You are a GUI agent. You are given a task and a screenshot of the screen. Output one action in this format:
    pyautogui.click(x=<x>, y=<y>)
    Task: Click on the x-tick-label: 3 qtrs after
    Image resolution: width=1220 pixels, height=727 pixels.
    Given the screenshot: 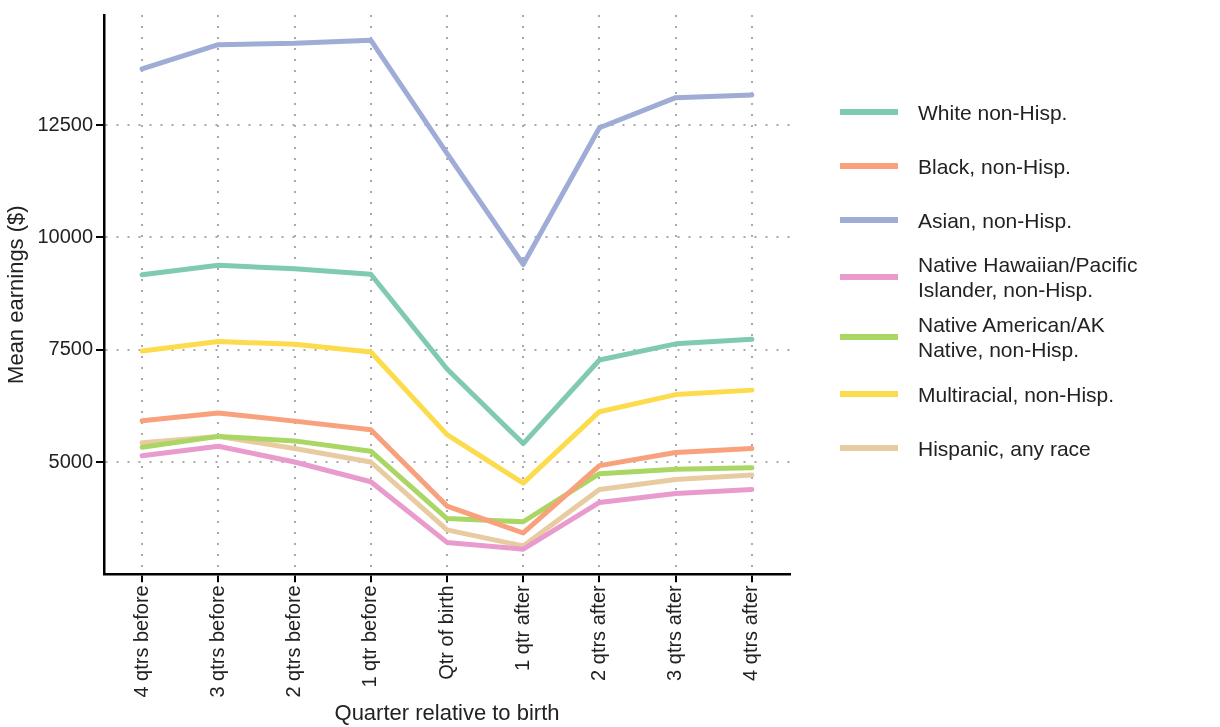 What is the action you would take?
    pyautogui.click(x=674, y=632)
    